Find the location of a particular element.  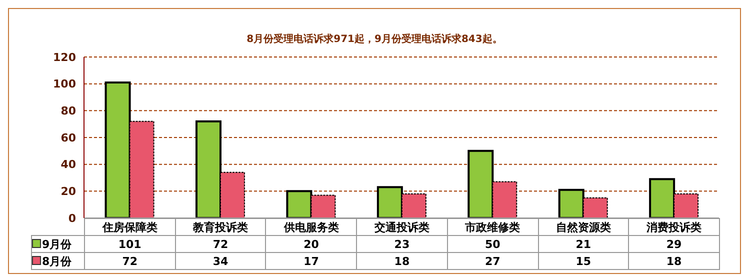

y-tick-label: 100 is located at coordinates (64, 84).